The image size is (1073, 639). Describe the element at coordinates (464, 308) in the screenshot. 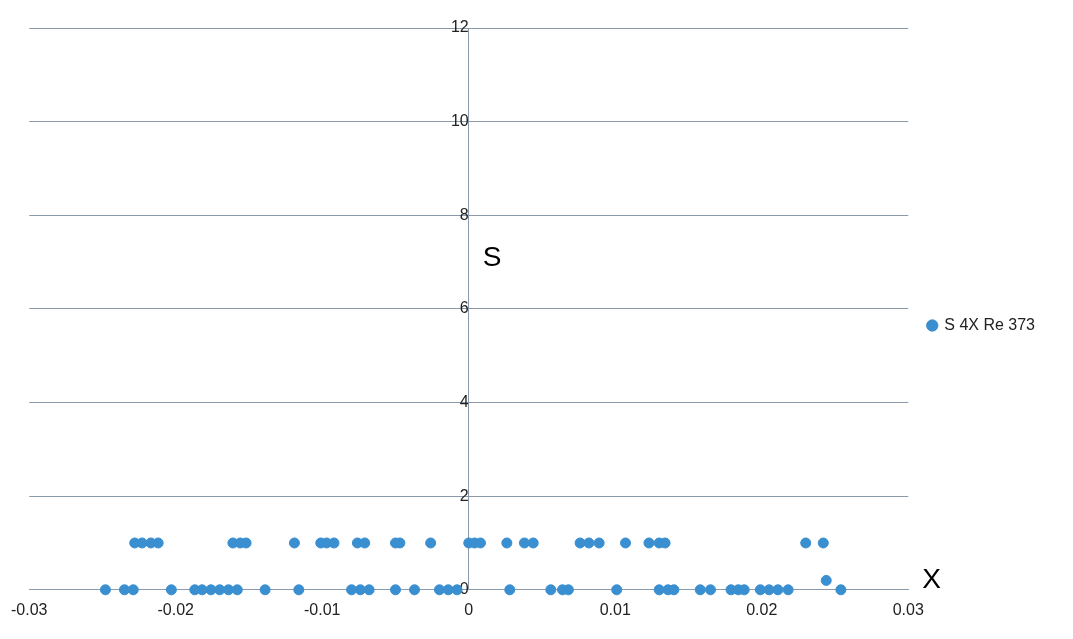

I see `y-tick-label: 6` at that location.